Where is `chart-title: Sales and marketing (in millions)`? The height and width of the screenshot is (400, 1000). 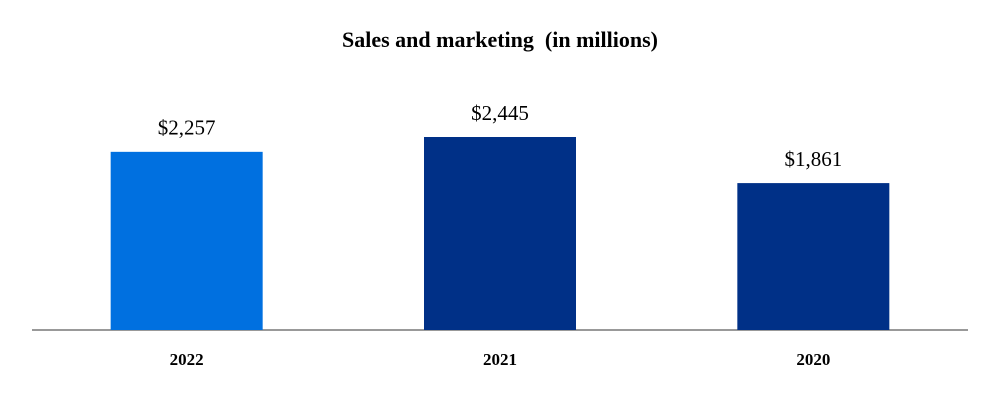 chart-title: Sales and marketing (in millions) is located at coordinates (500, 39).